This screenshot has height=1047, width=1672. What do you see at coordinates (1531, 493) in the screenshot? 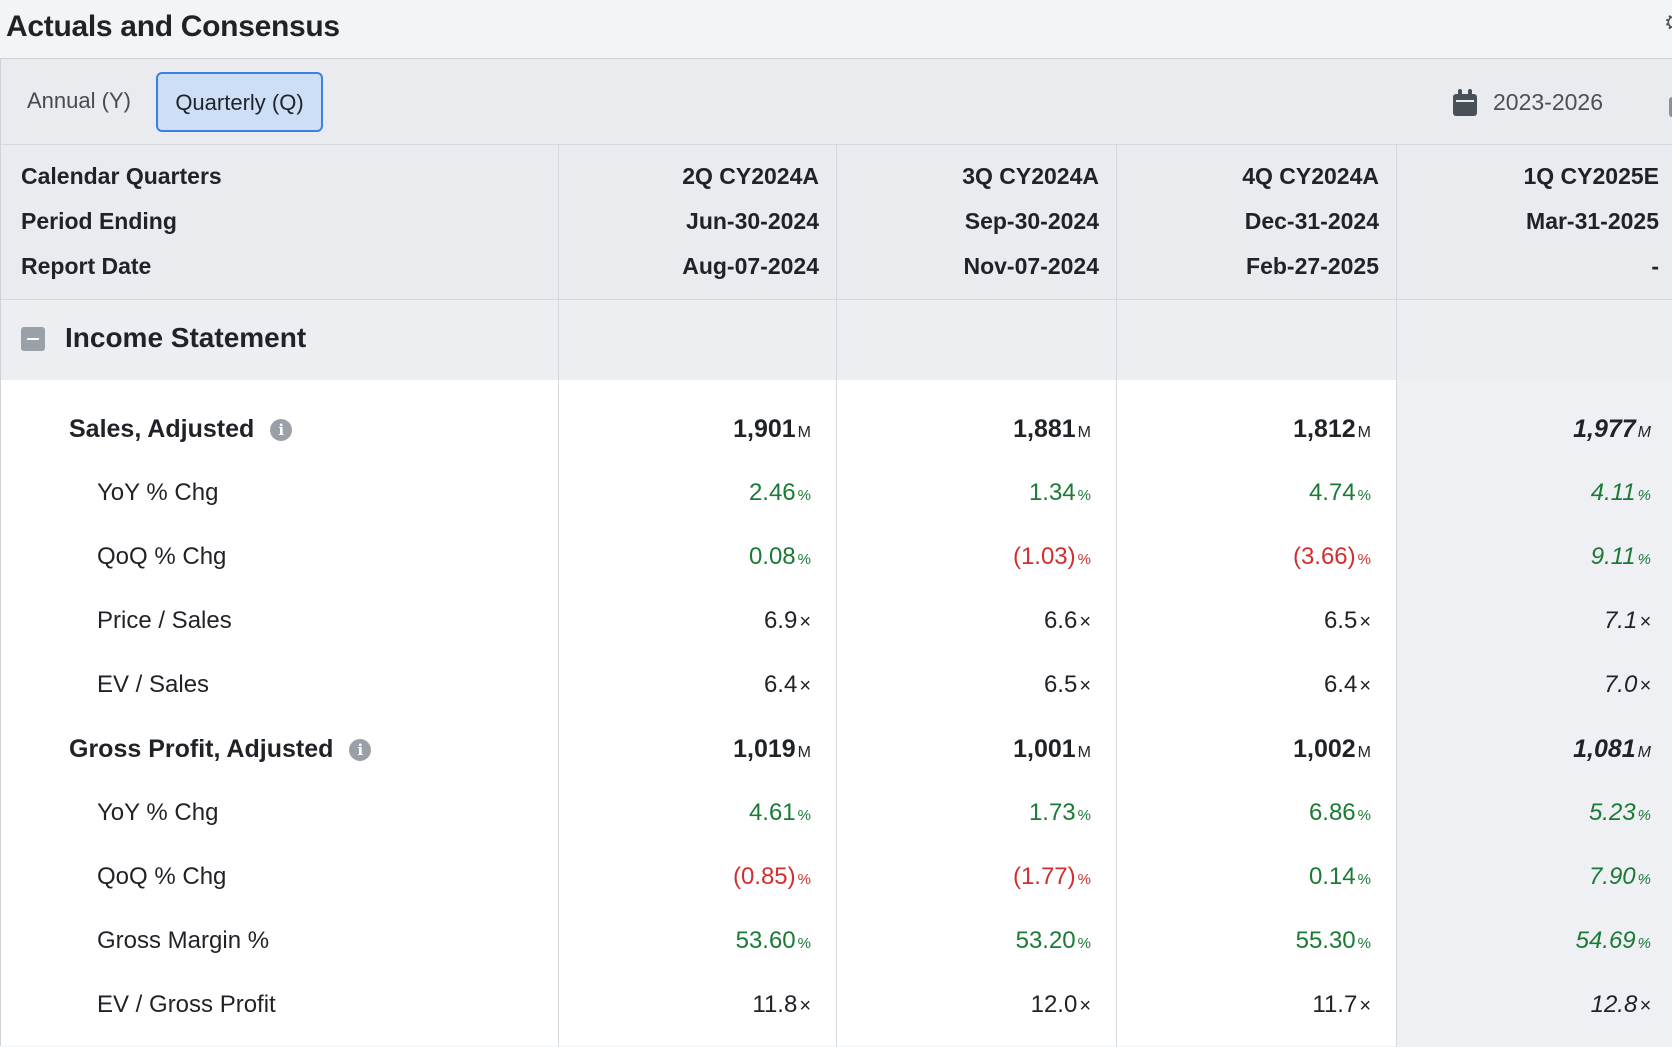
I see `value-cell: 4.11%` at bounding box center [1531, 493].